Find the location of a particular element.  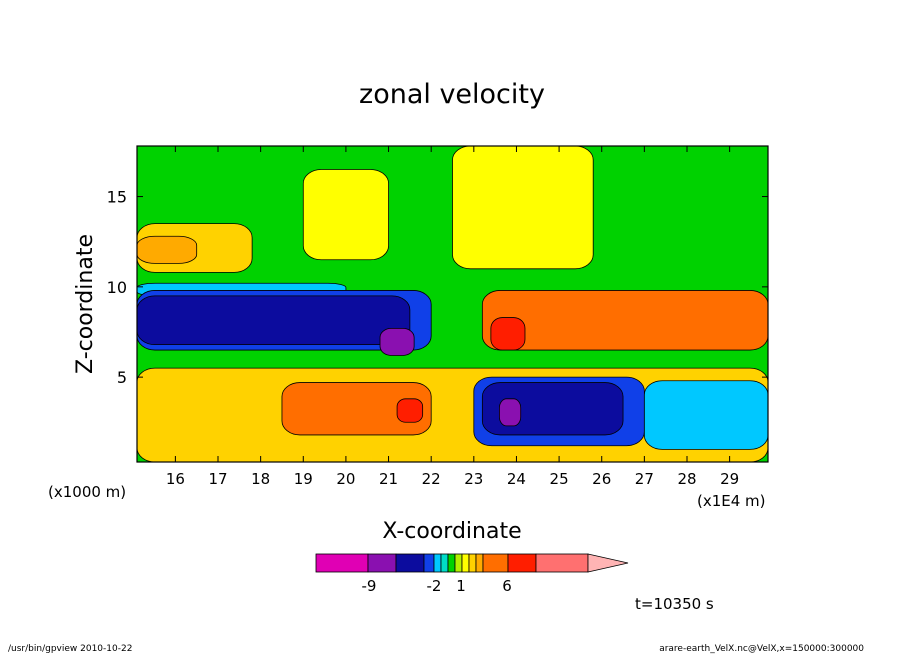

y-tick-label: 5 is located at coordinates (122, 377).